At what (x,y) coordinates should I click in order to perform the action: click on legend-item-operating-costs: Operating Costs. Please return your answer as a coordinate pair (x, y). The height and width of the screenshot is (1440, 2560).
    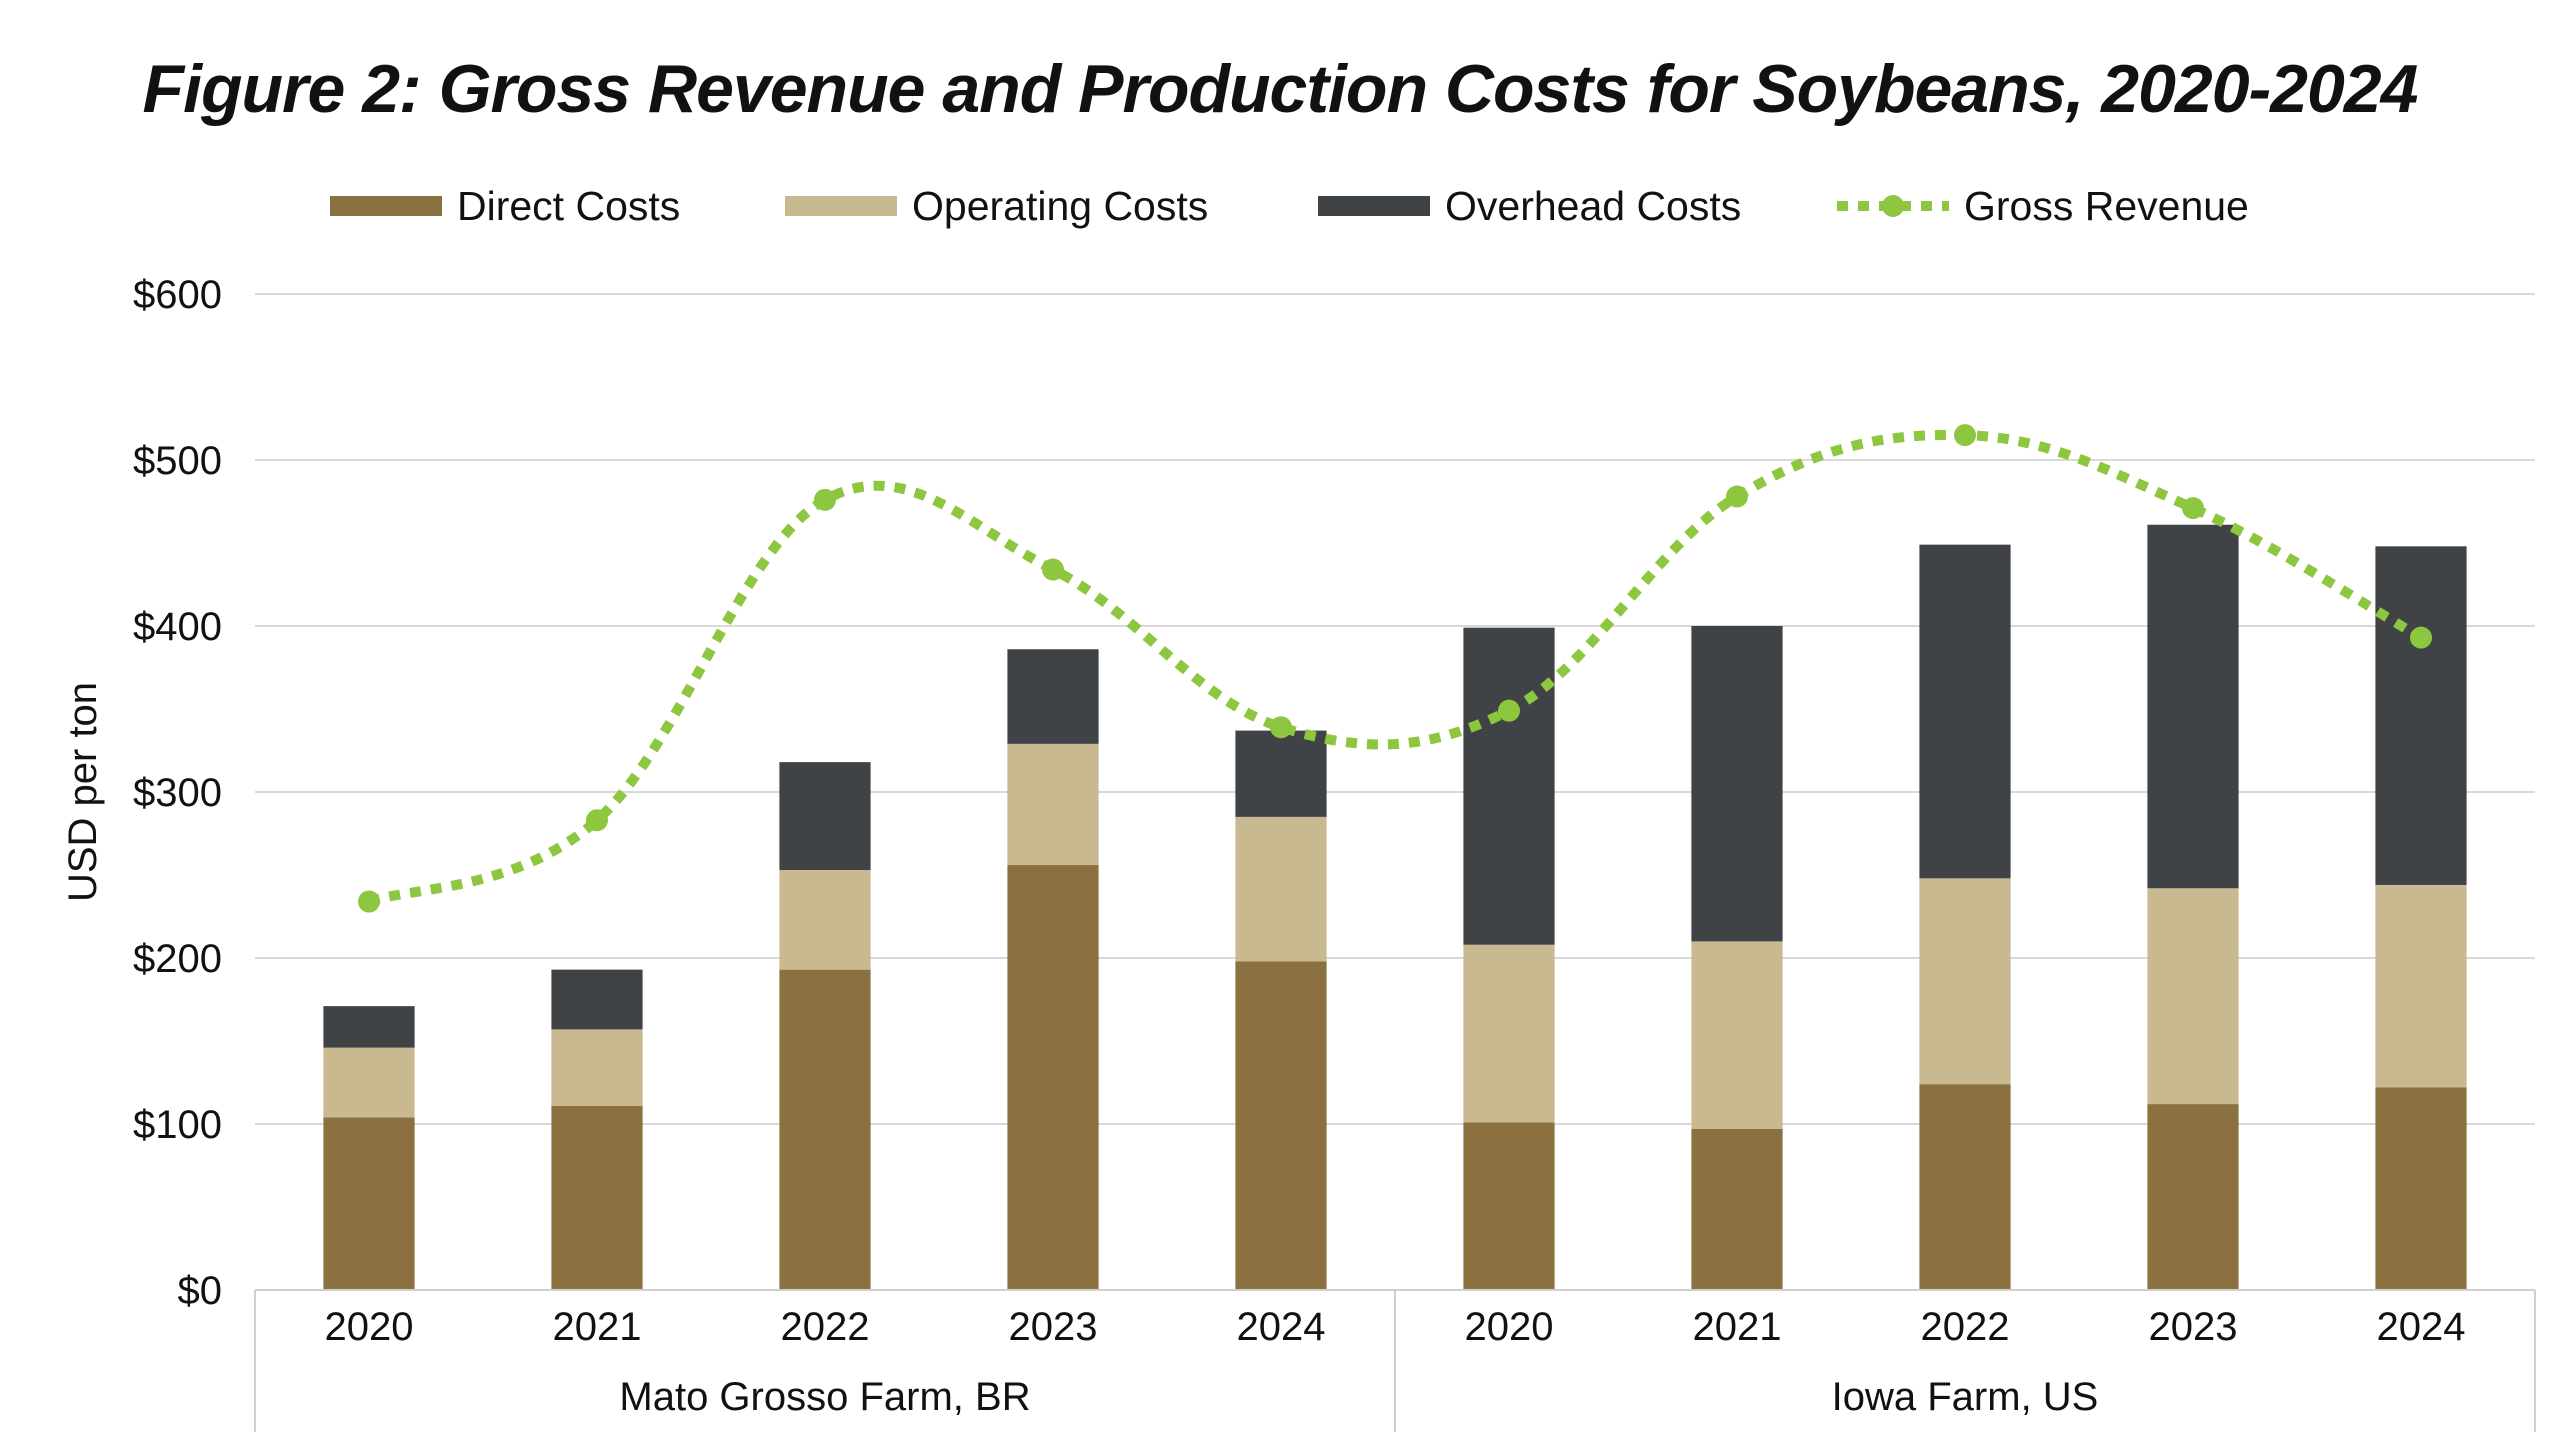
    Looking at the image, I should click on (996, 206).